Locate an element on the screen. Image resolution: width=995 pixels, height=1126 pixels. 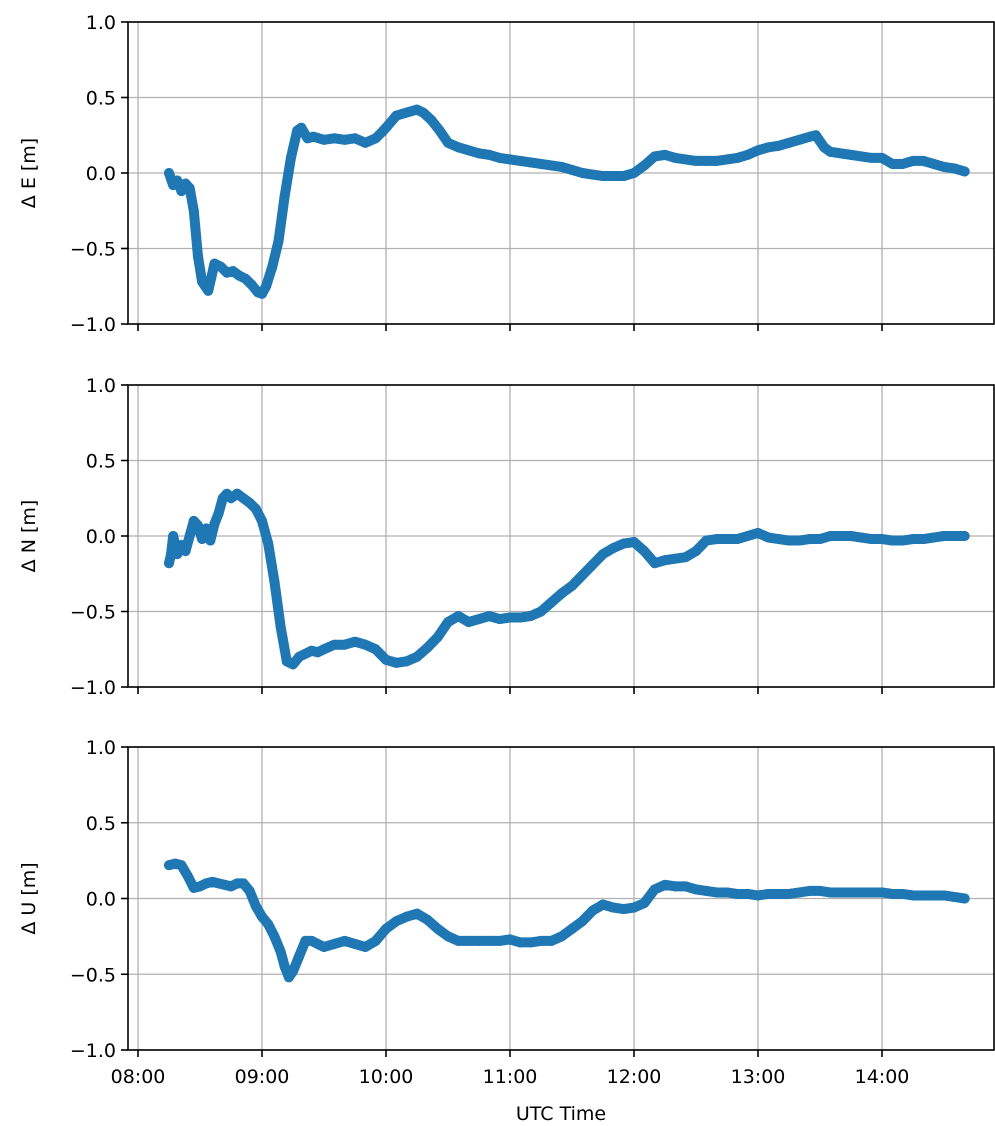
x-axis-label: UTC Time is located at coordinates (561, 1114).